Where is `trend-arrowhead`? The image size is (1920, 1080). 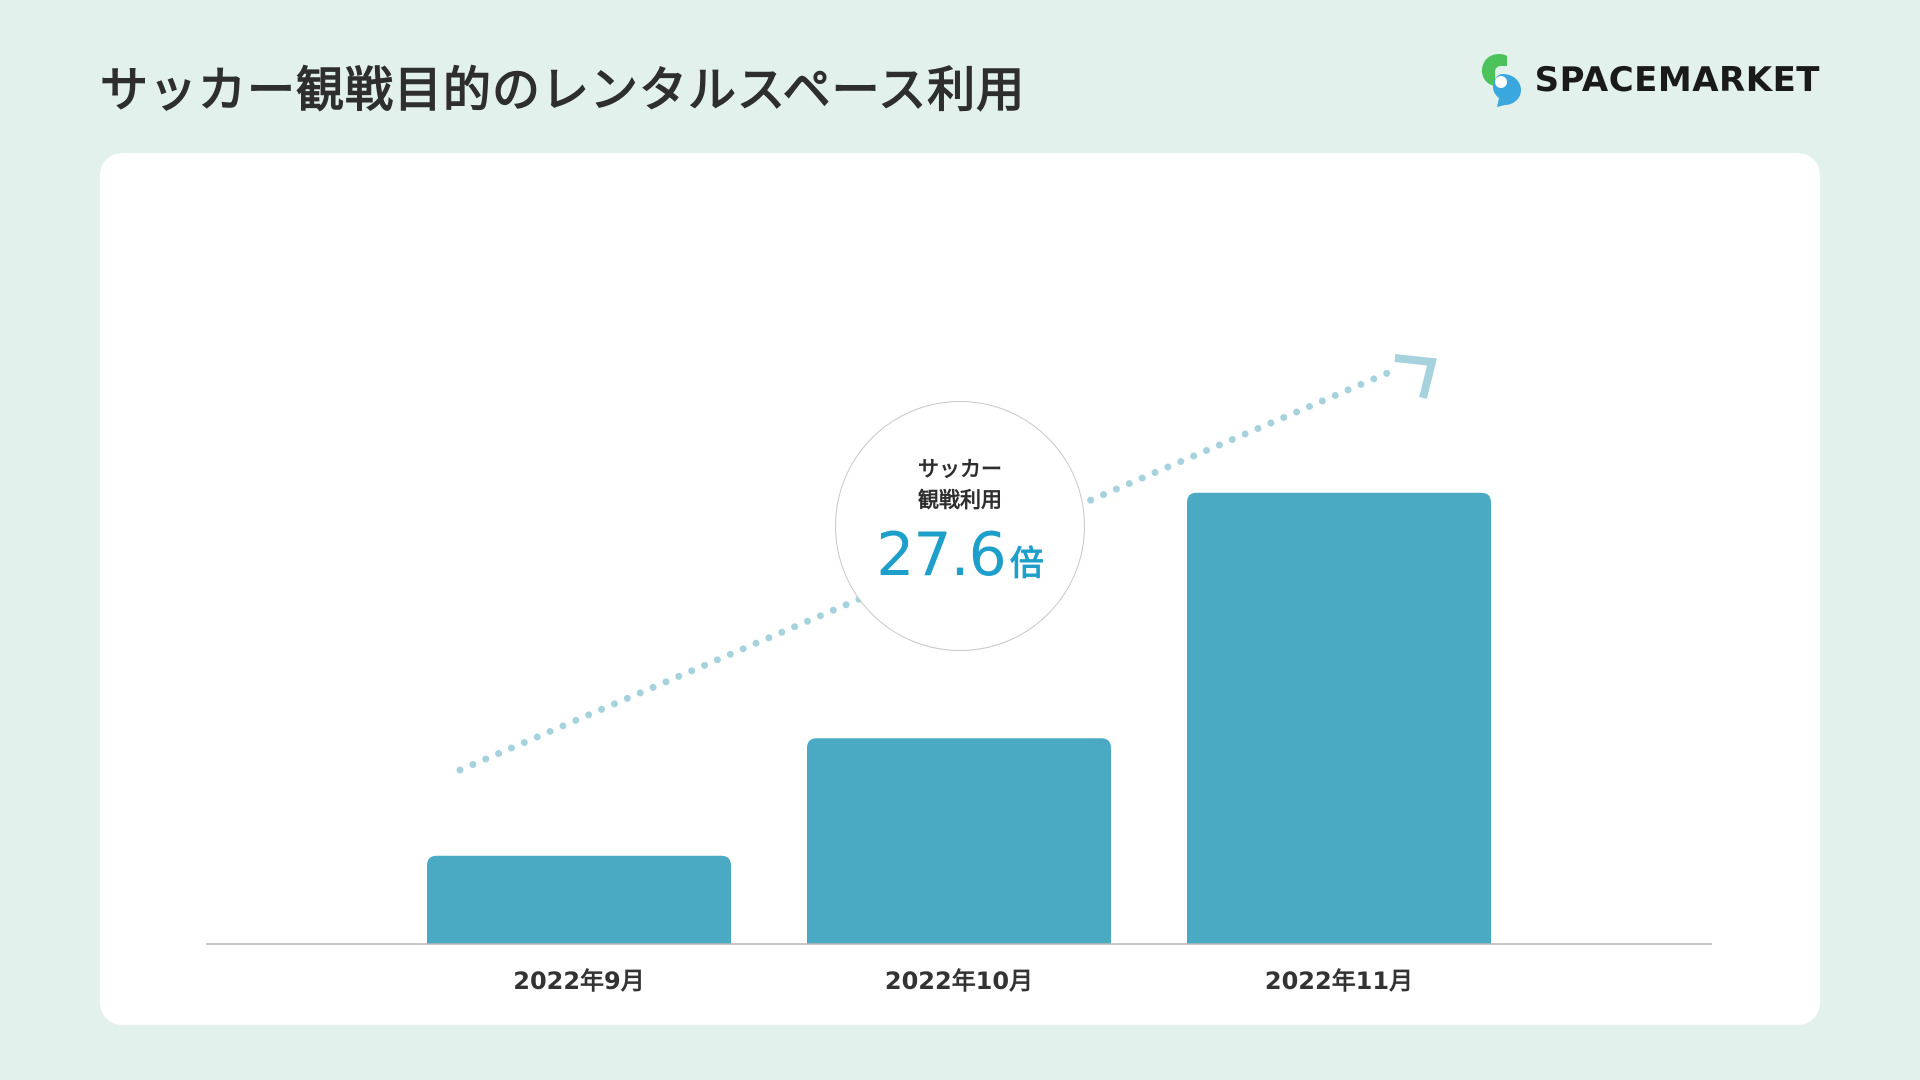 trend-arrowhead is located at coordinates (1415, 376).